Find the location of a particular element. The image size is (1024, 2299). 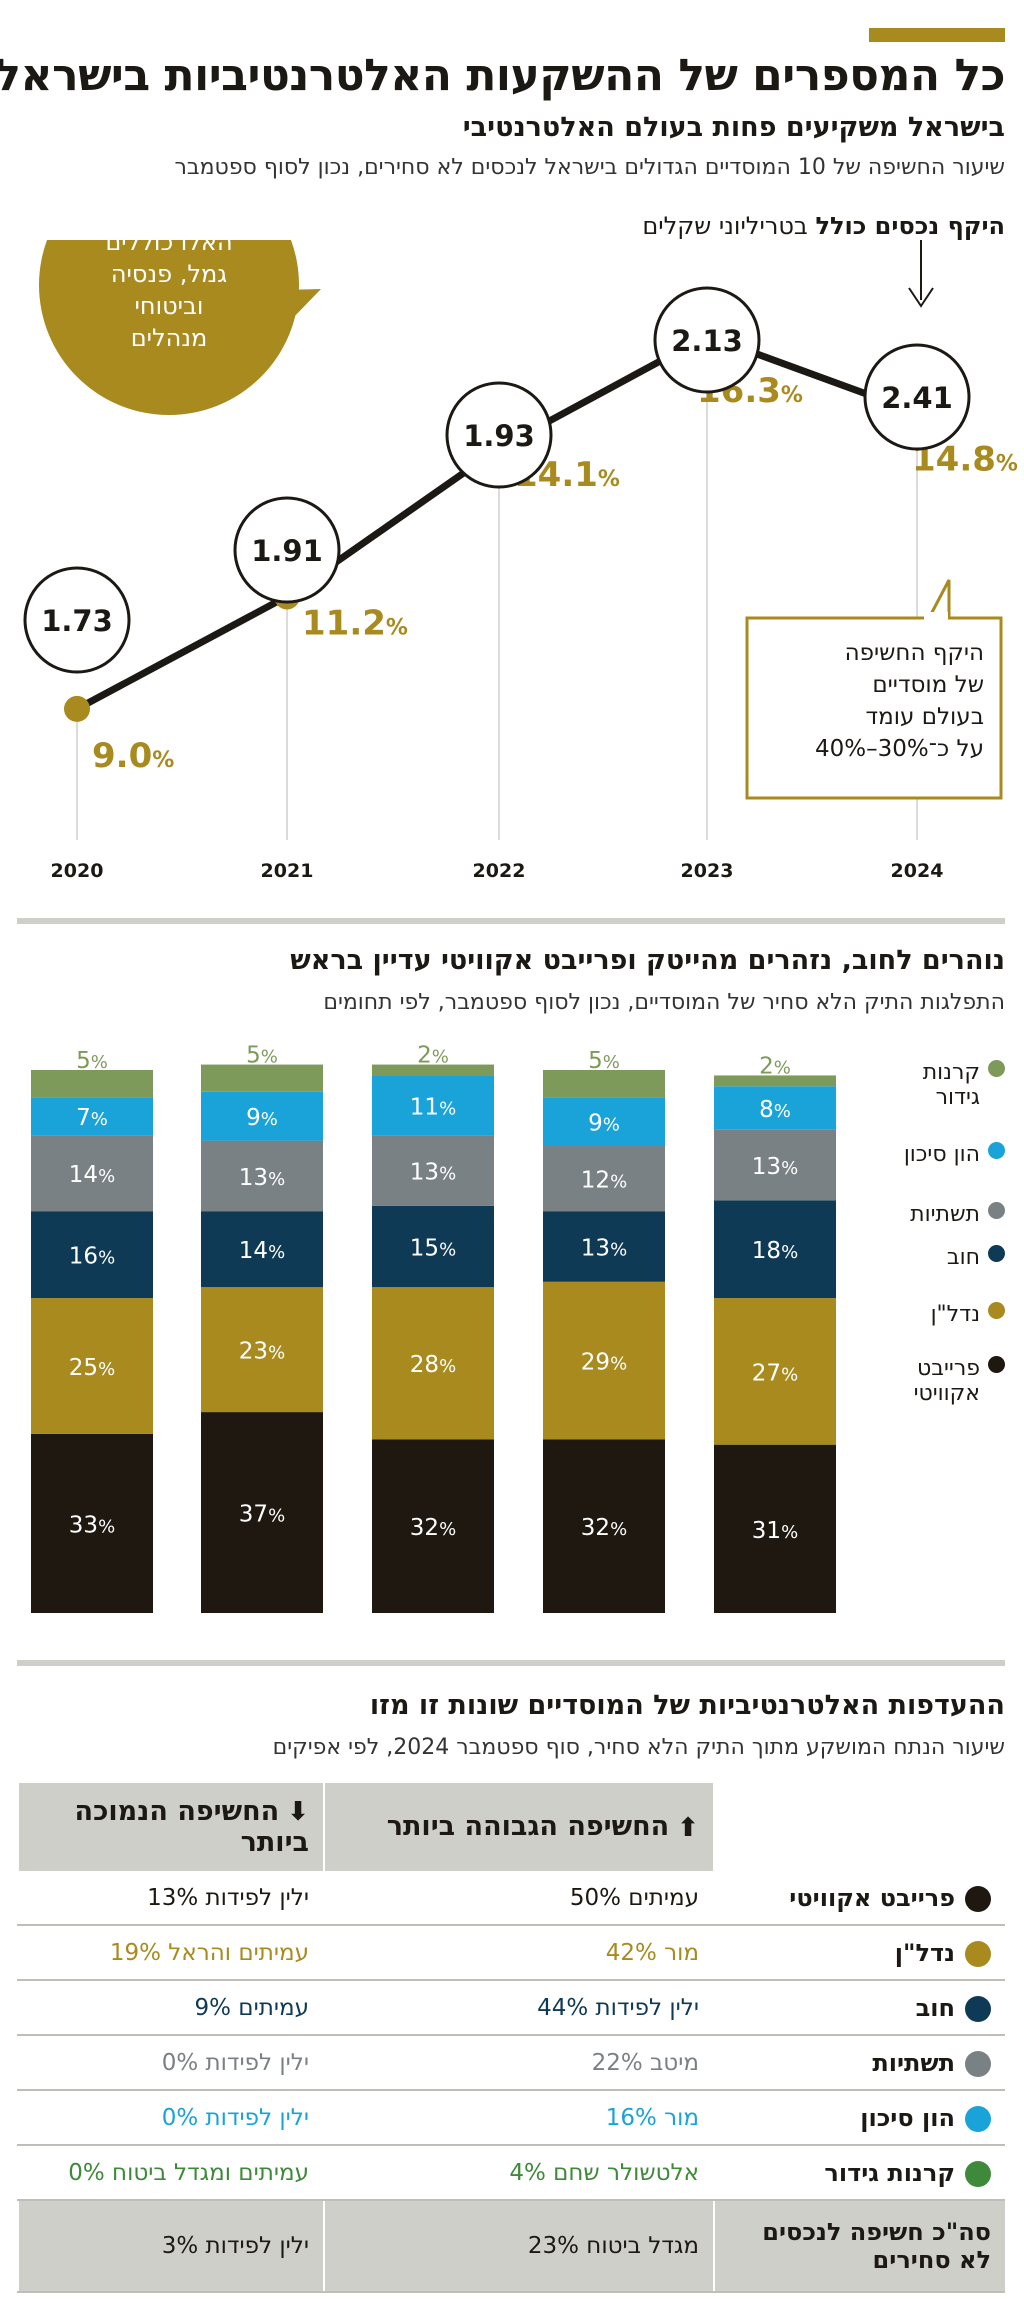

bar-value-label: 9% is located at coordinates (263, 1118).